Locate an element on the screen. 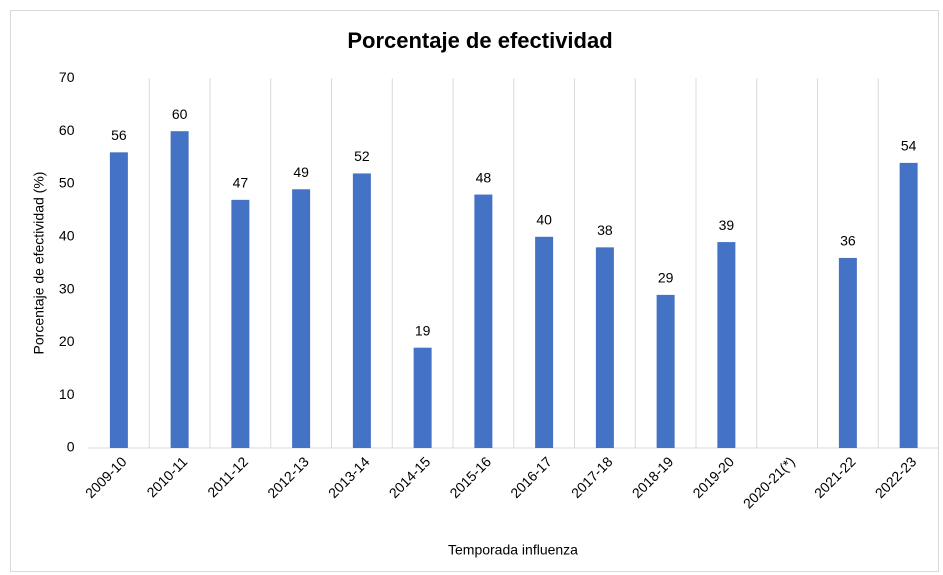 This screenshot has width=943, height=575. y-tick-label: 0 is located at coordinates (71, 447).